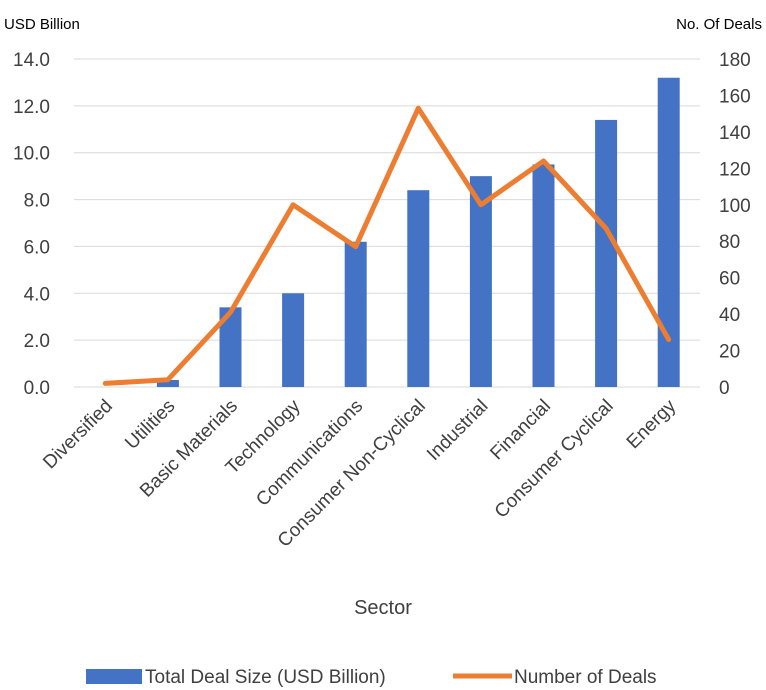 The width and height of the screenshot is (766, 690). What do you see at coordinates (37, 247) in the screenshot?
I see `left-tick-label: 6.0` at bounding box center [37, 247].